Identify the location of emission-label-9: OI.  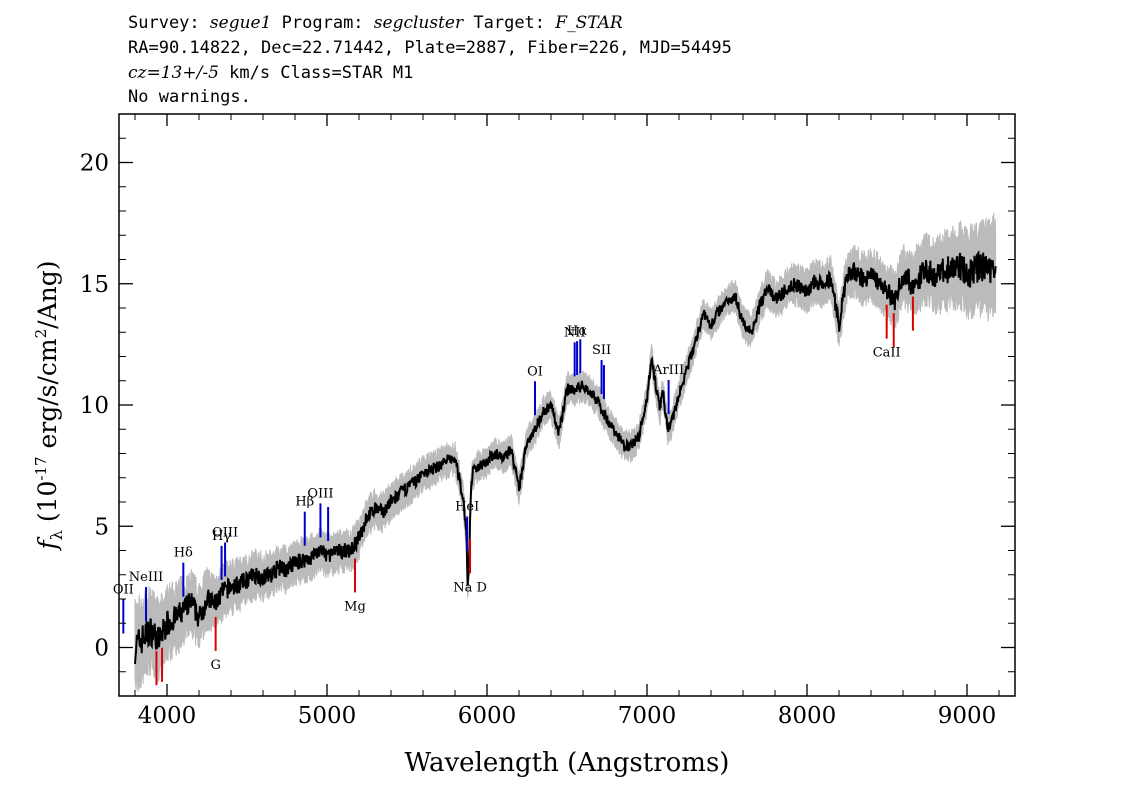
(535, 371).